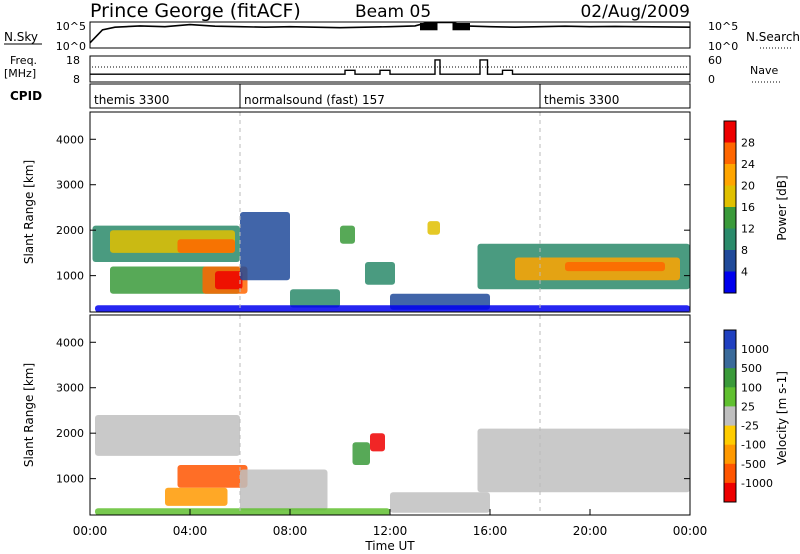 This screenshot has height=554, width=800. Describe the element at coordinates (26, 96) in the screenshot. I see `cpid-label: CPID` at that location.